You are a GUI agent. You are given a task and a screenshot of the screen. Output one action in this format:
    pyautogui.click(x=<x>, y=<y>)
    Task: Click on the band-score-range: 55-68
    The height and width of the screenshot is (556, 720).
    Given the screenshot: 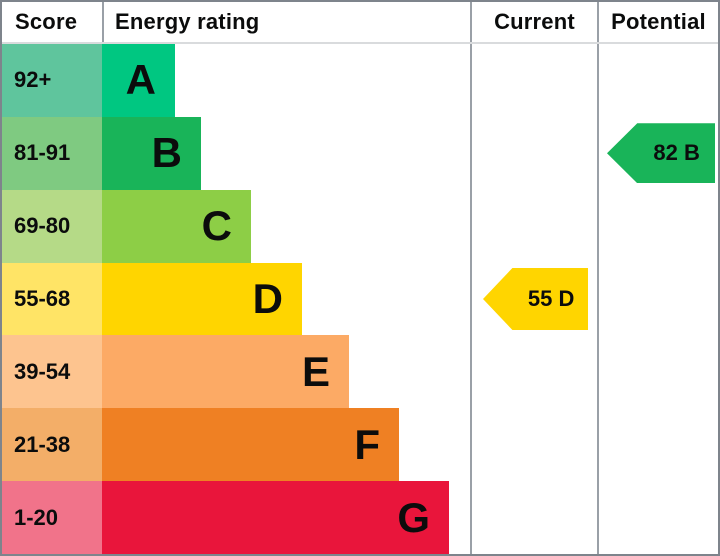 What is the action you would take?
    pyautogui.click(x=52, y=299)
    